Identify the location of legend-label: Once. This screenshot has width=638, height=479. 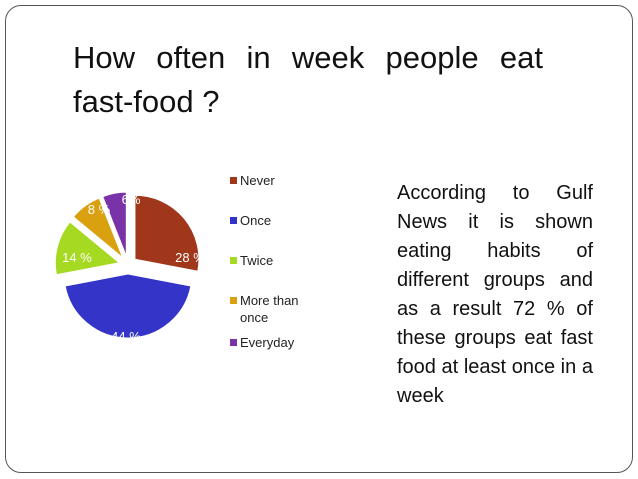
(256, 220).